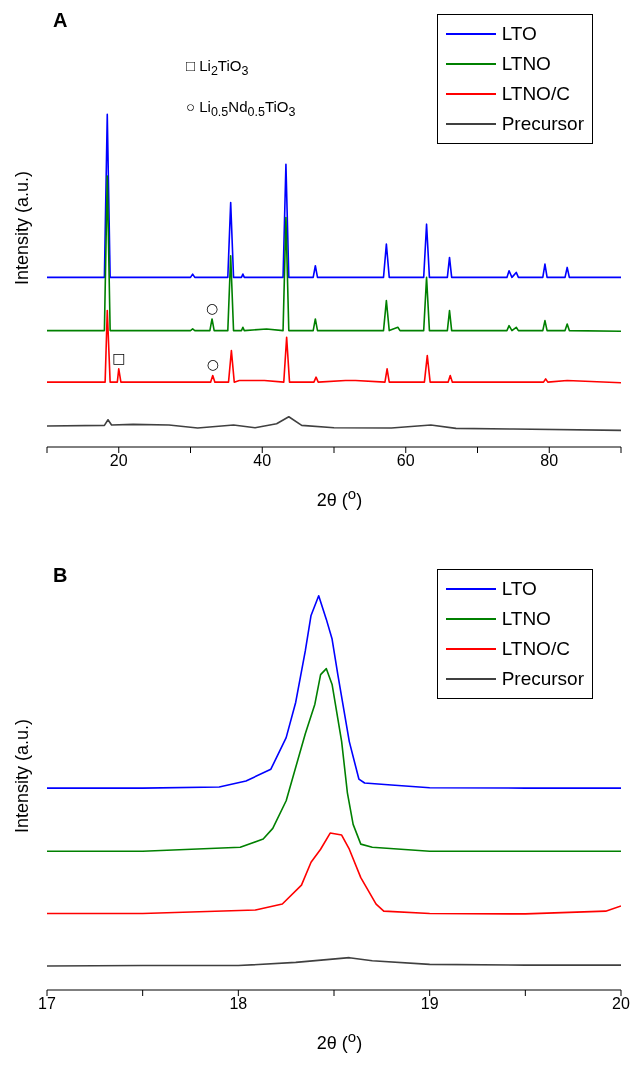  What do you see at coordinates (405, 461) in the screenshot?
I see `x-tick-label: 60` at bounding box center [405, 461].